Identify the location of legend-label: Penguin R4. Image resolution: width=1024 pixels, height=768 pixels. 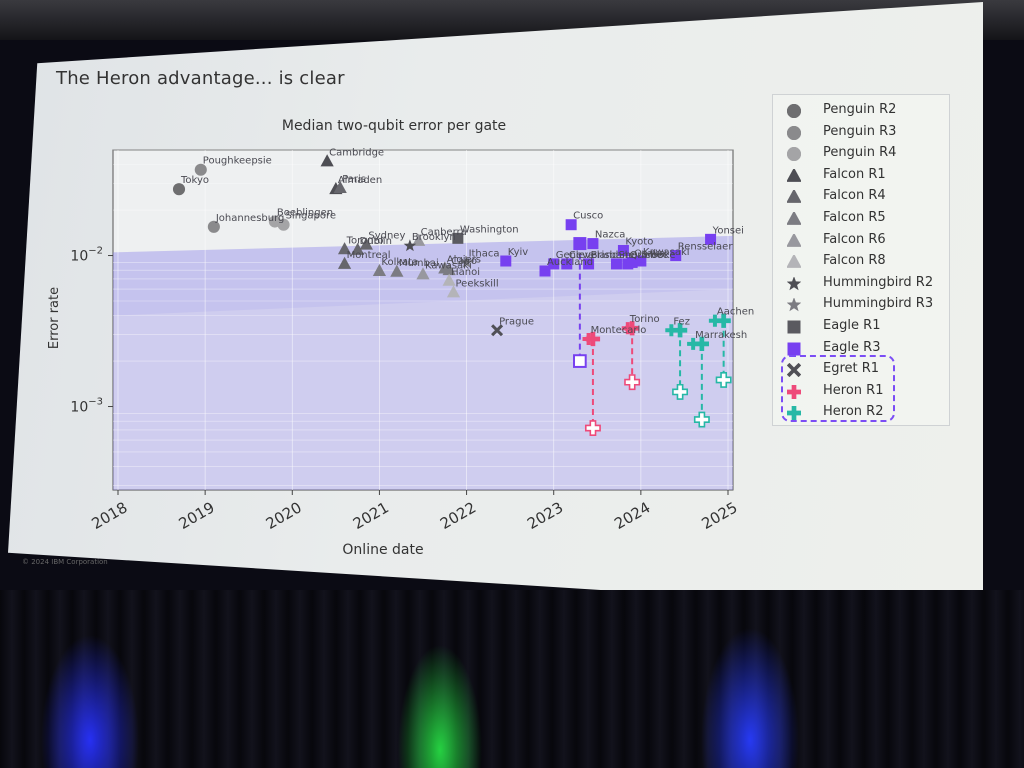
(860, 153).